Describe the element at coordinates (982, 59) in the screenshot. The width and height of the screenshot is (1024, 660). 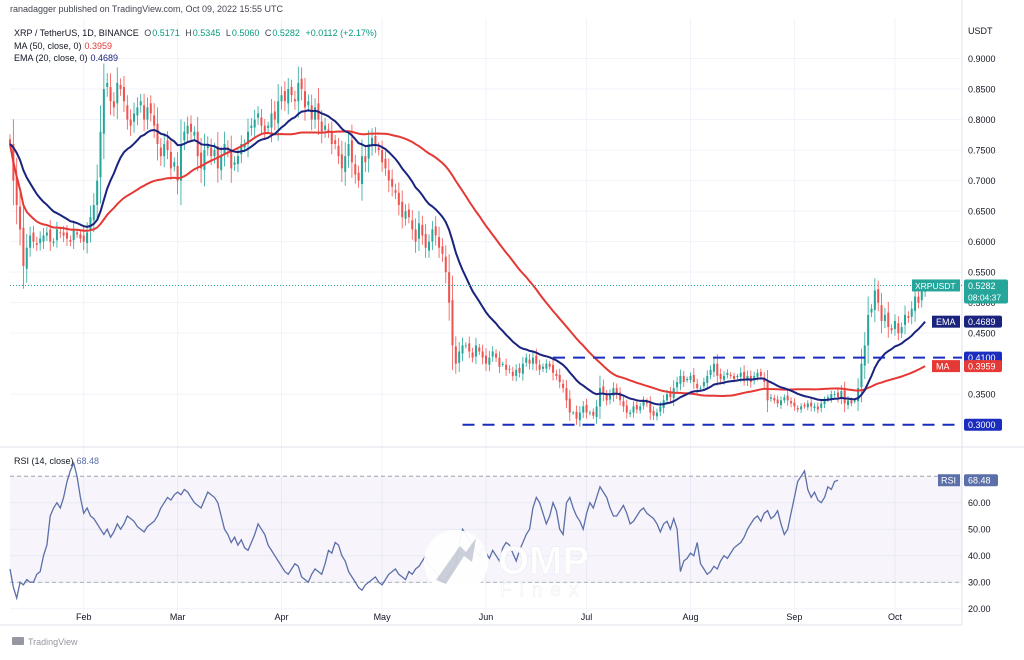
I see `price-tick-label: 0.9000` at that location.